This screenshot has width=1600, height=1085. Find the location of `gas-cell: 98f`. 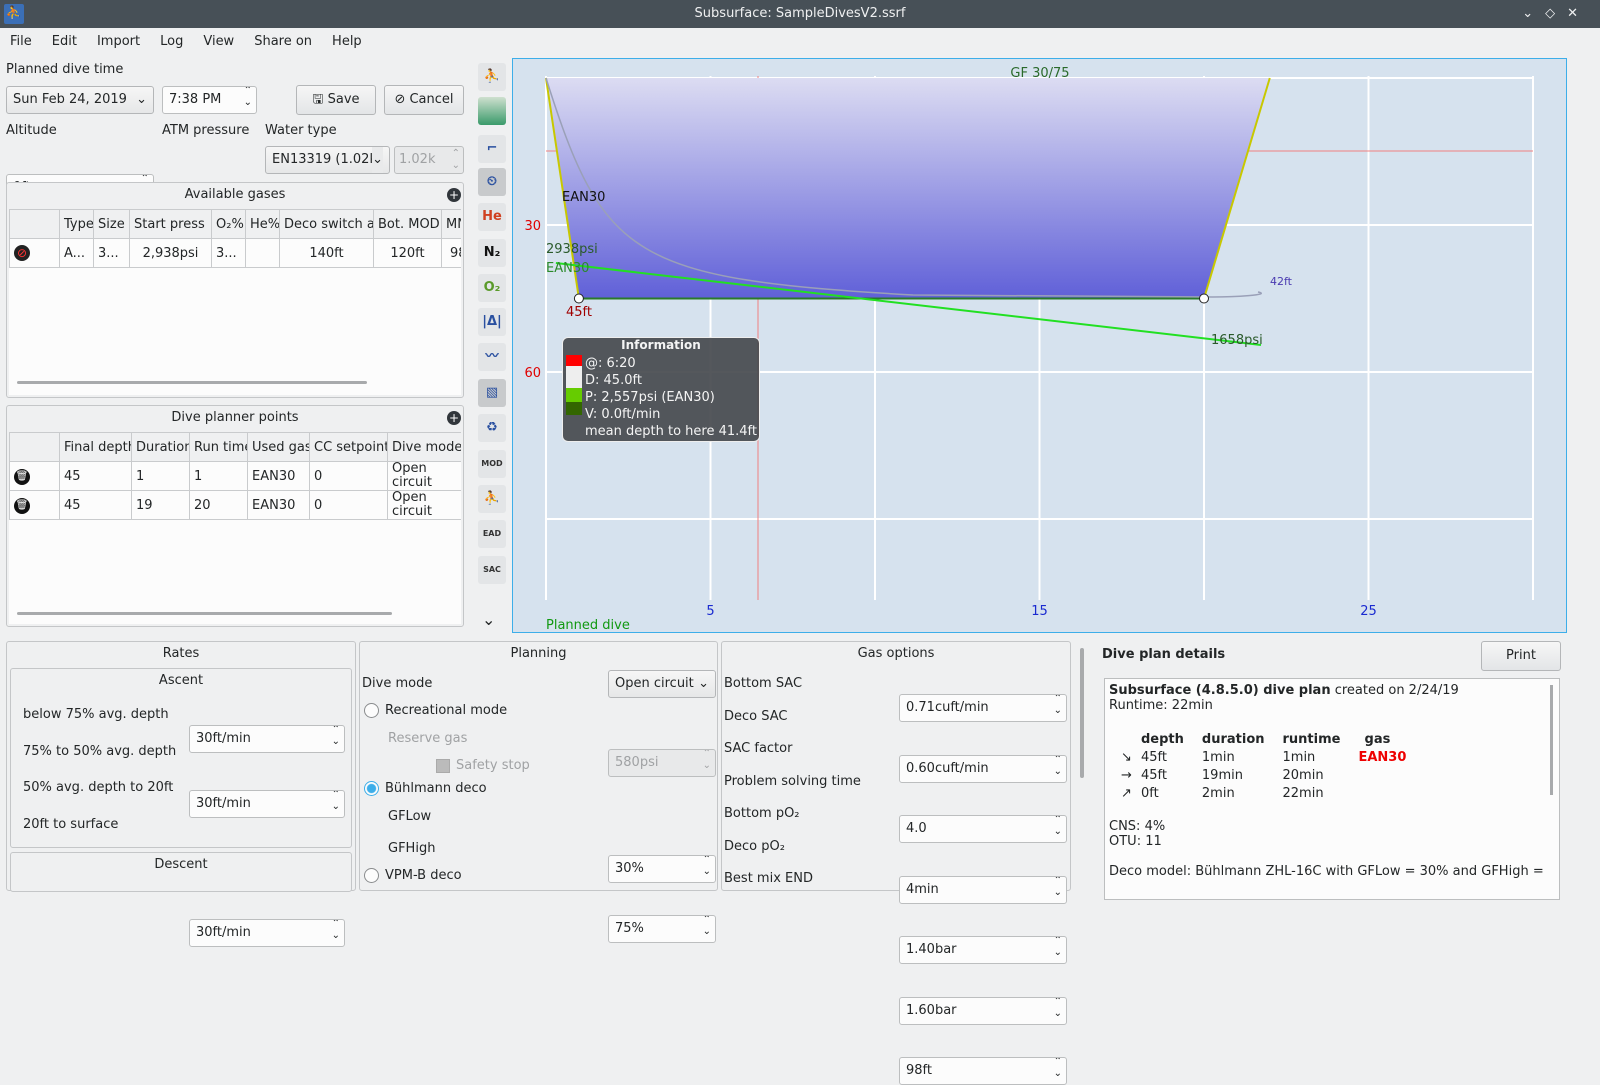

gas-cell: 98f is located at coordinates (451, 253).